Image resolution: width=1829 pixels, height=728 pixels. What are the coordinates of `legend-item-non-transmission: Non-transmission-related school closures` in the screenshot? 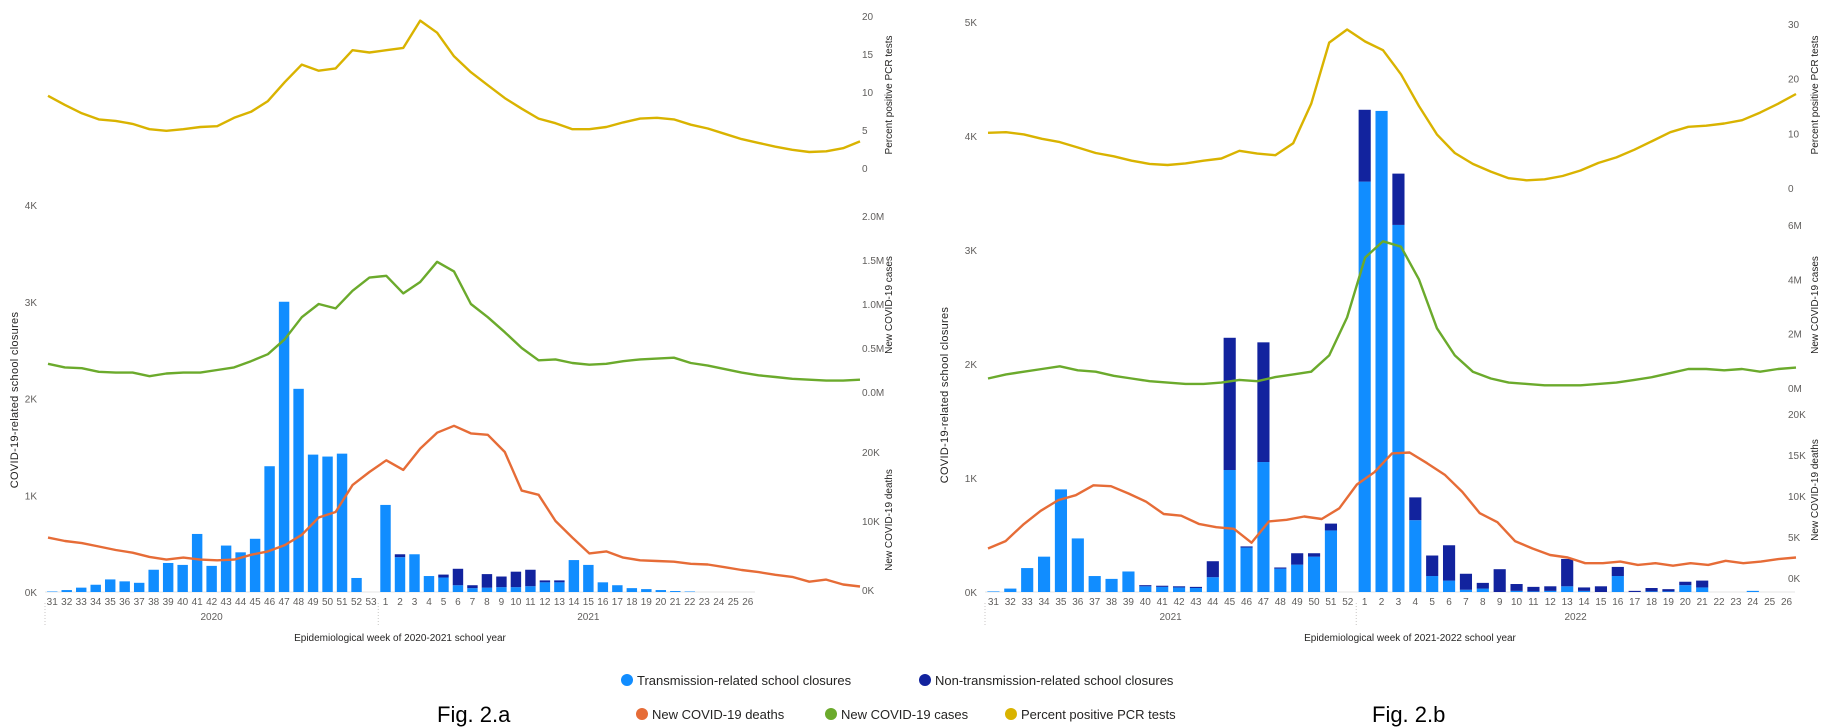 It's located at (1046, 680).